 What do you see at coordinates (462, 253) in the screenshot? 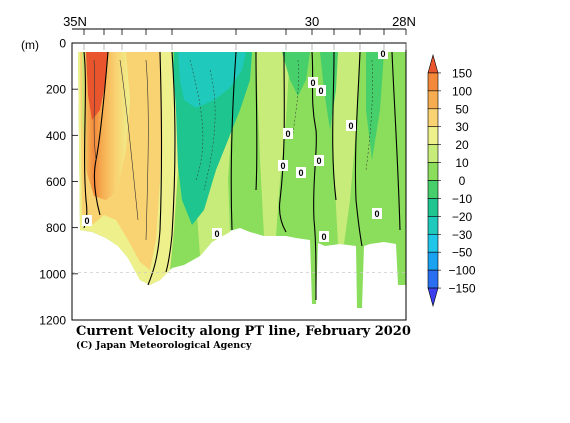
I see `colorbar-label: −50` at bounding box center [462, 253].